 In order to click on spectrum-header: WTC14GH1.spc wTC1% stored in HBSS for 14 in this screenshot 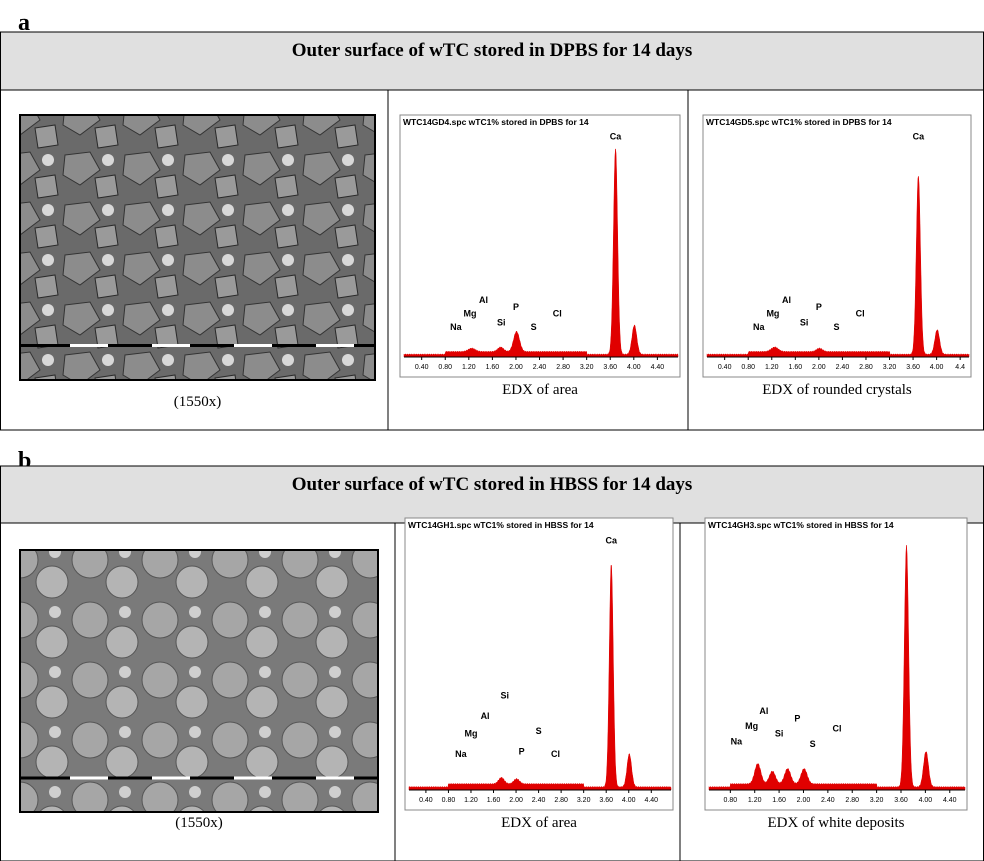, I will do `click(501, 525)`.